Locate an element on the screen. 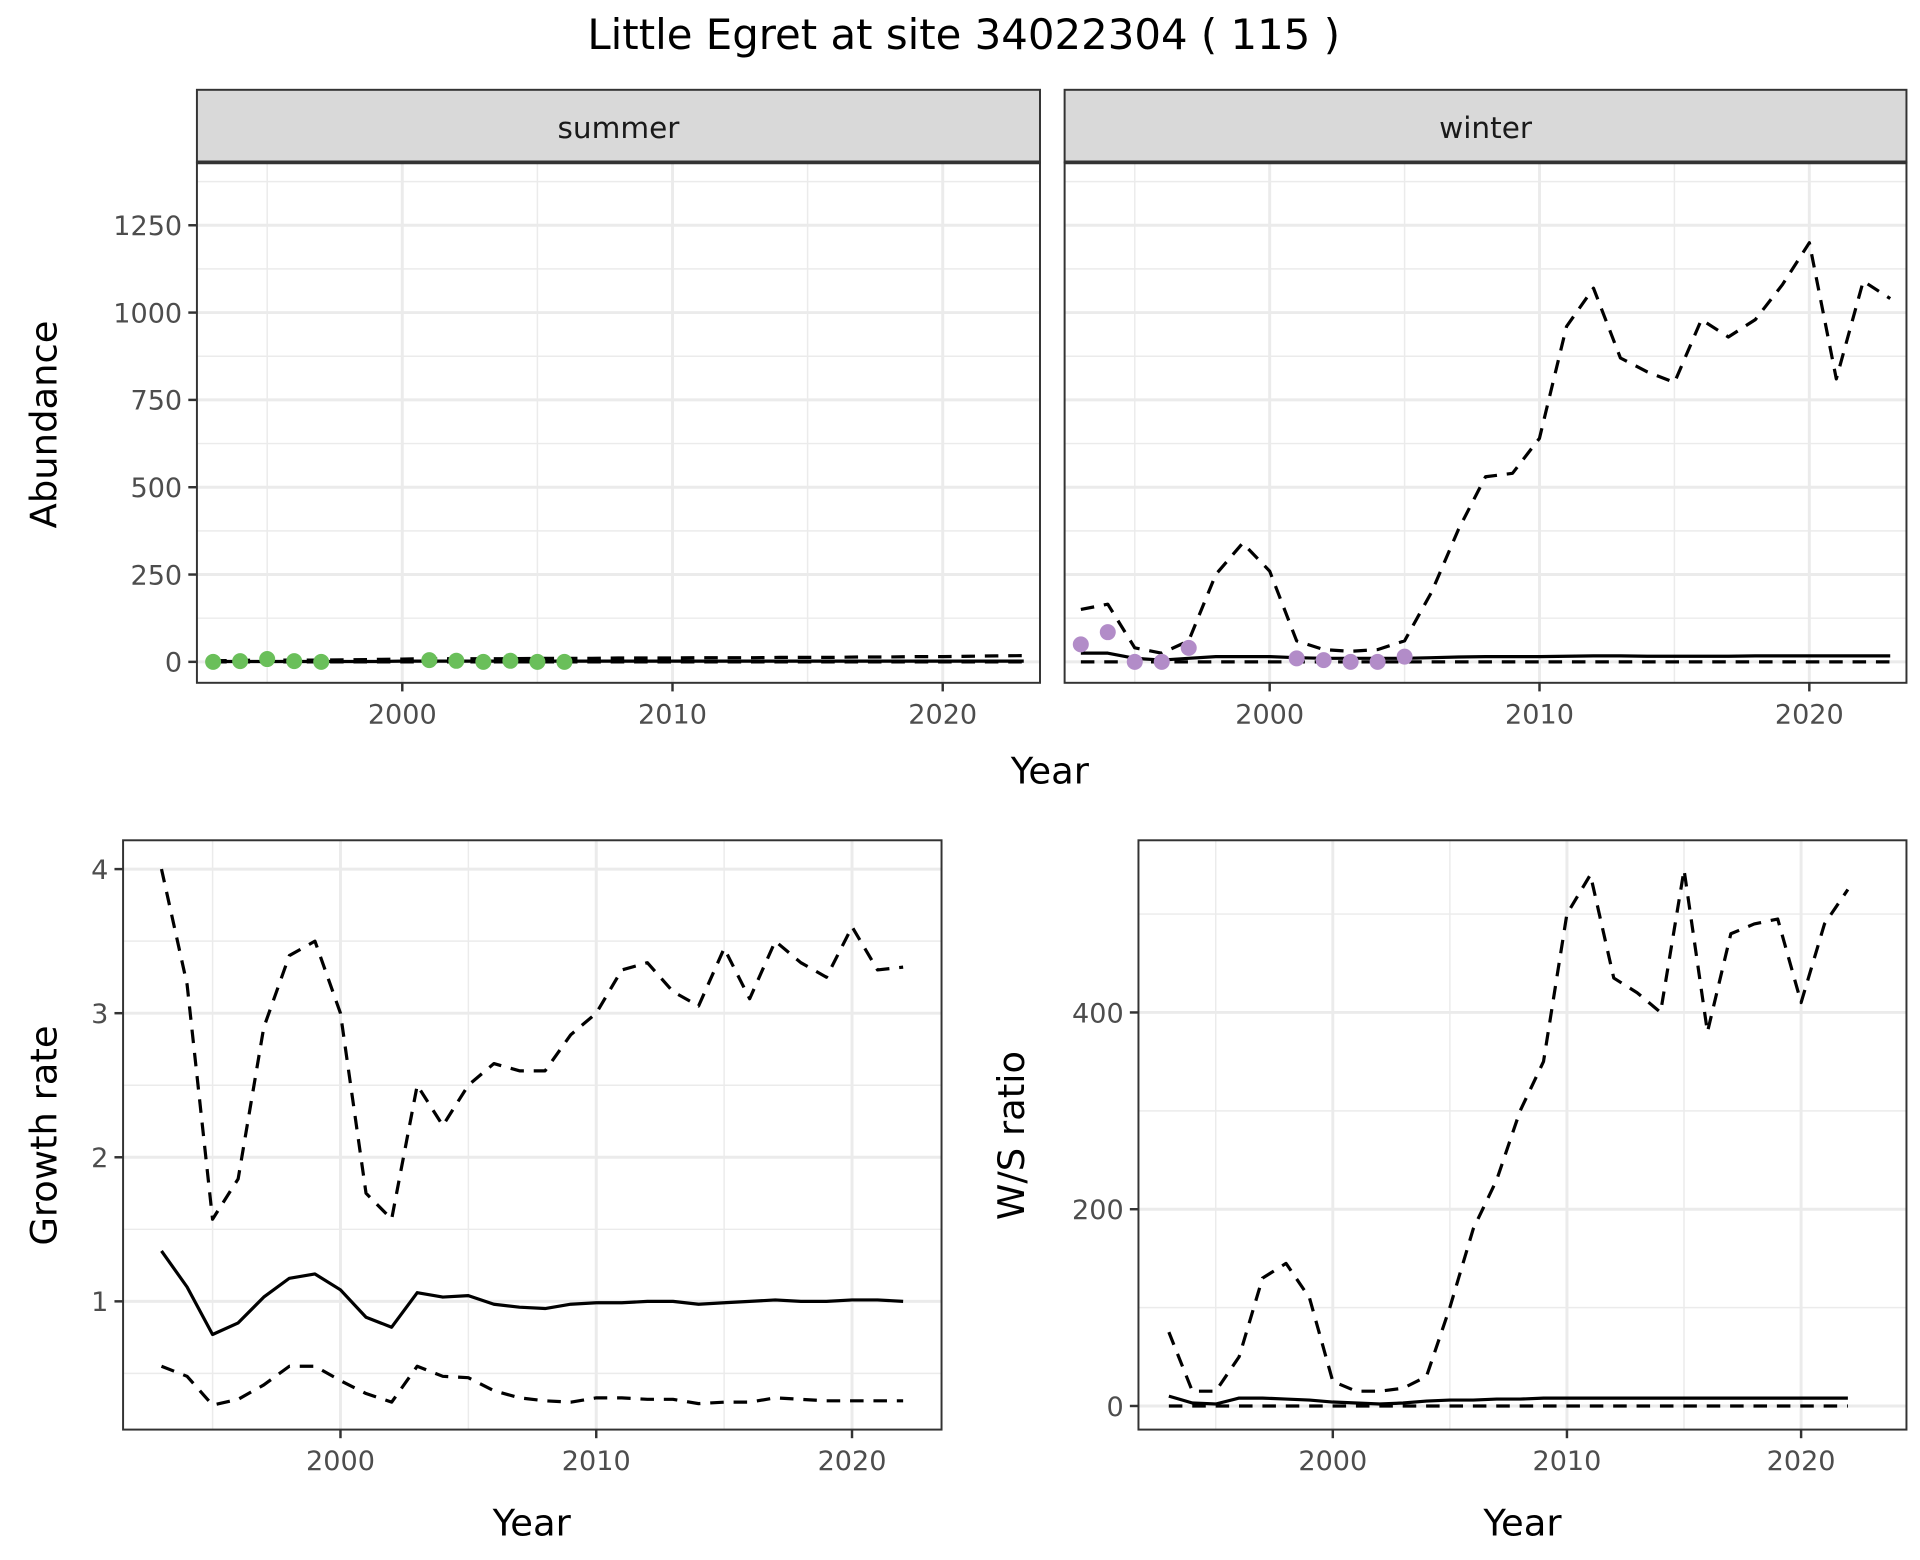 The height and width of the screenshot is (1560, 1920). facet-strip-label: summer is located at coordinates (619, 128).